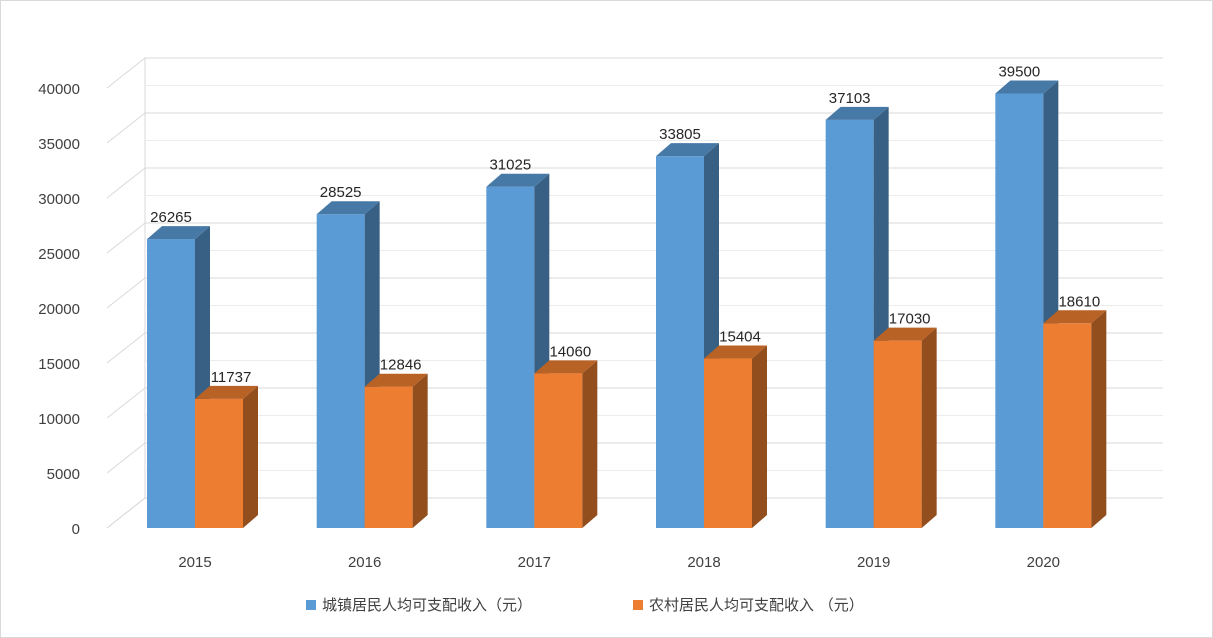 Image resolution: width=1213 pixels, height=638 pixels. I want to click on legend: 城镇居民人均可支配收入（元） 农村居民人均可支配收入 （元）, so click(585, 605).